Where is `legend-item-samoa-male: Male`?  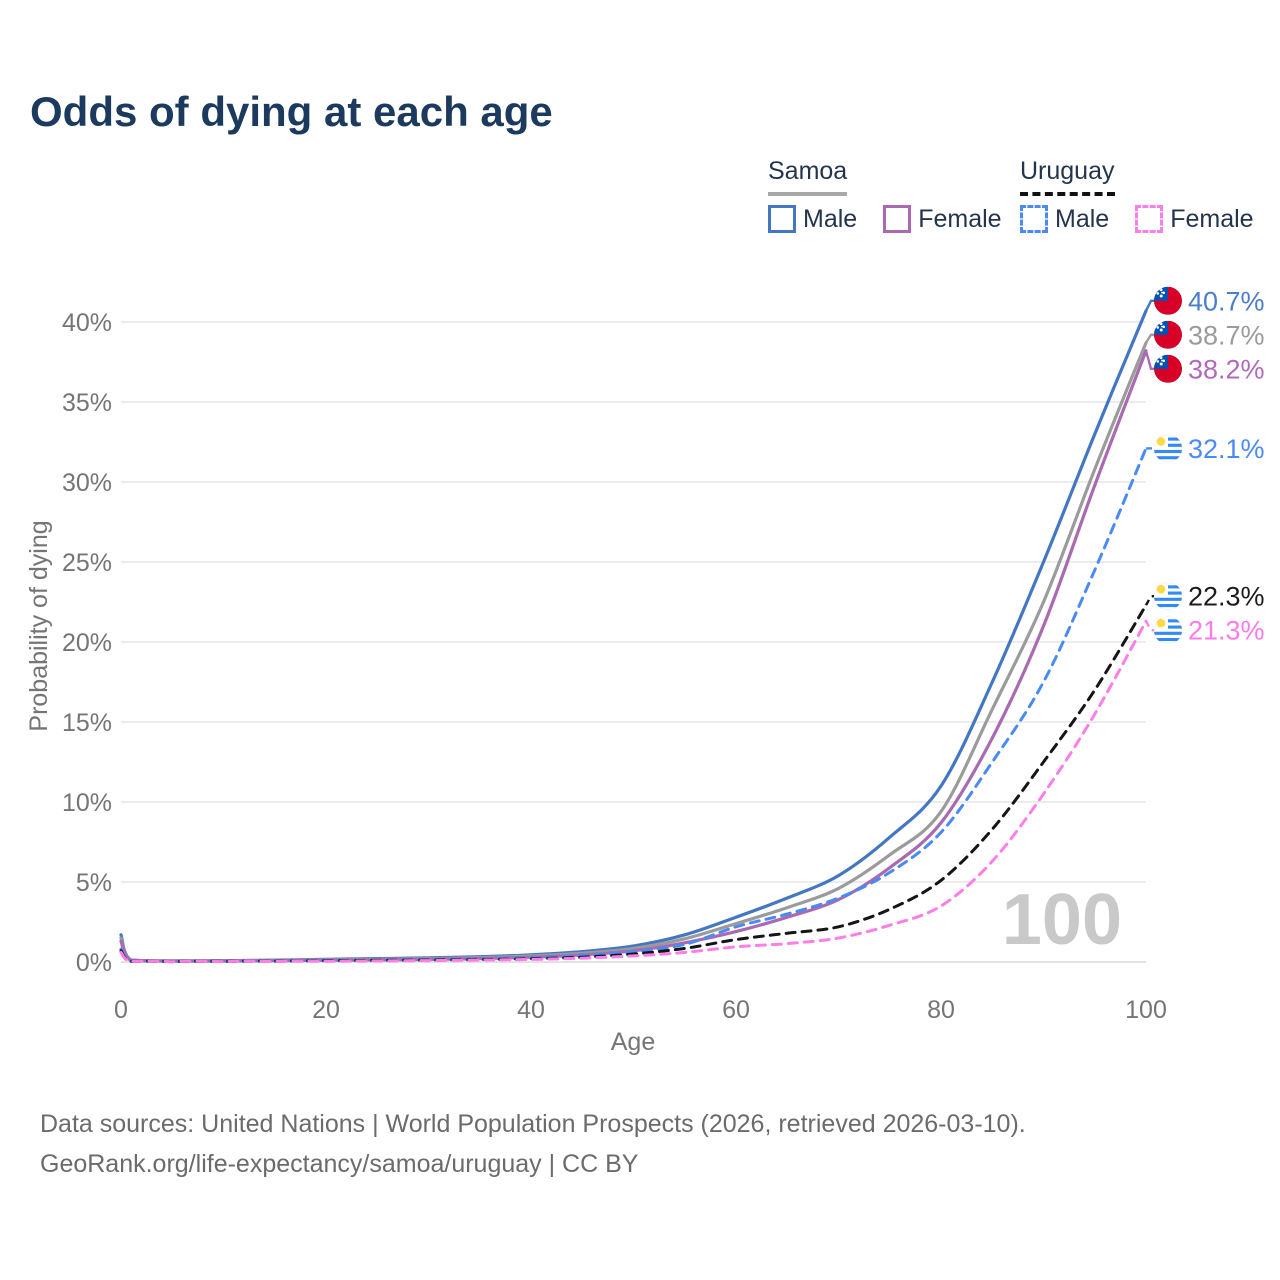 legend-item-samoa-male: Male is located at coordinates (812, 219).